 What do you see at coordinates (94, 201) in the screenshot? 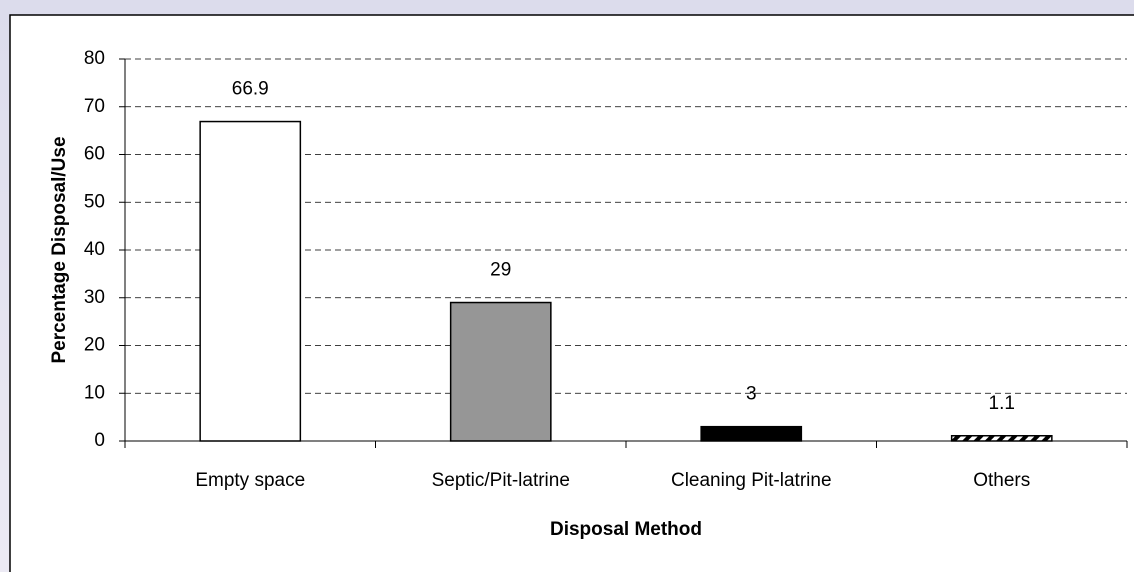
I see `y-tick-label: 50` at bounding box center [94, 201].